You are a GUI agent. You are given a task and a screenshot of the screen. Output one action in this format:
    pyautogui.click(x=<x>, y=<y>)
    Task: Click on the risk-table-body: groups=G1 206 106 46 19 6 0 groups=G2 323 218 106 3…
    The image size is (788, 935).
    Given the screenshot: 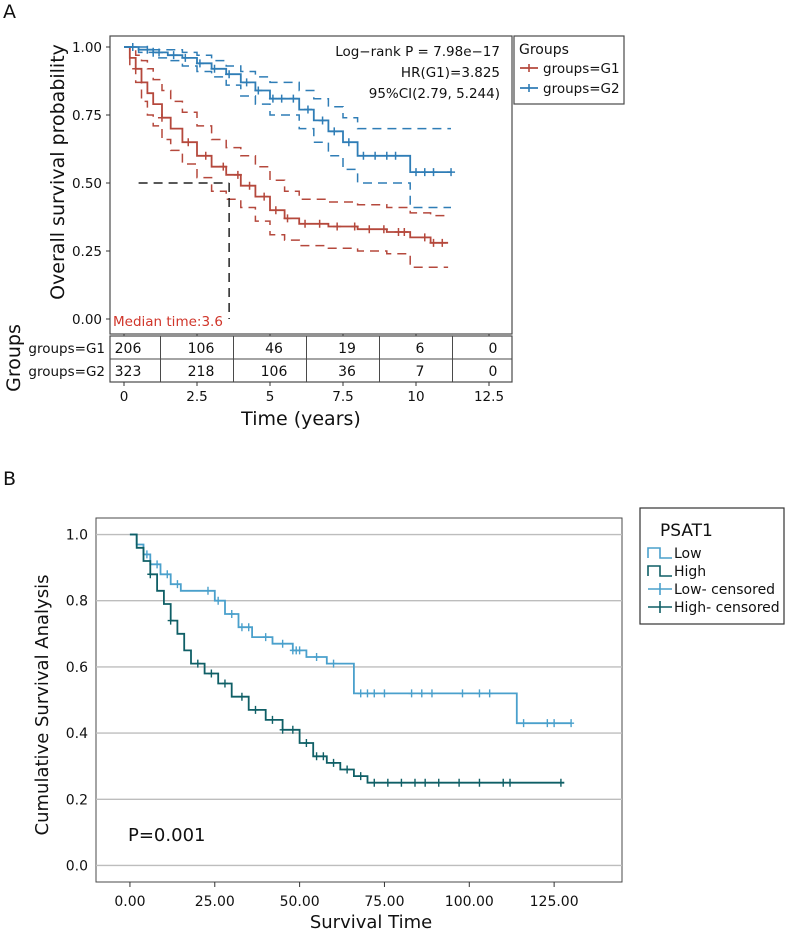 What is the action you would take?
    pyautogui.click(x=270, y=359)
    